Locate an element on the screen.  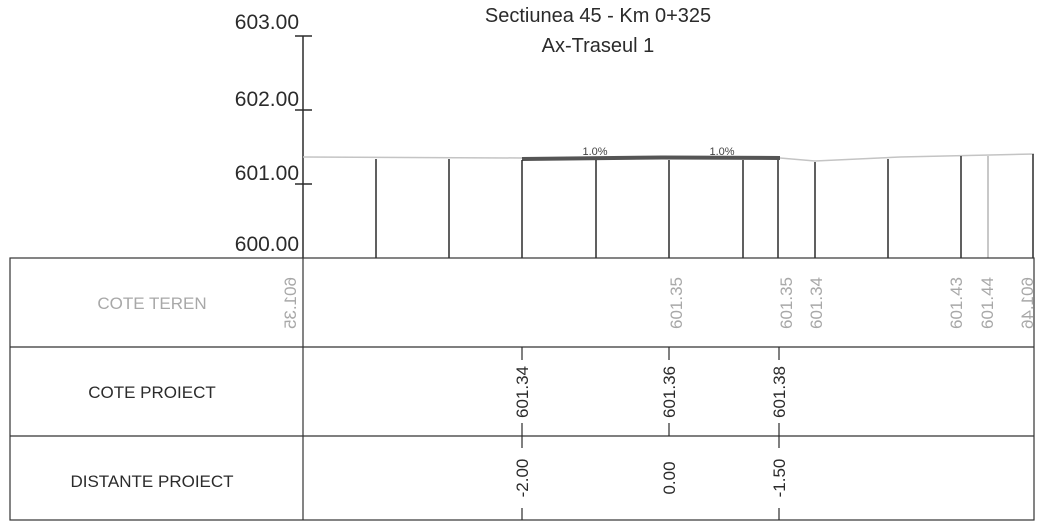
cote-proiect-value: 601.38 is located at coordinates (779, 392).